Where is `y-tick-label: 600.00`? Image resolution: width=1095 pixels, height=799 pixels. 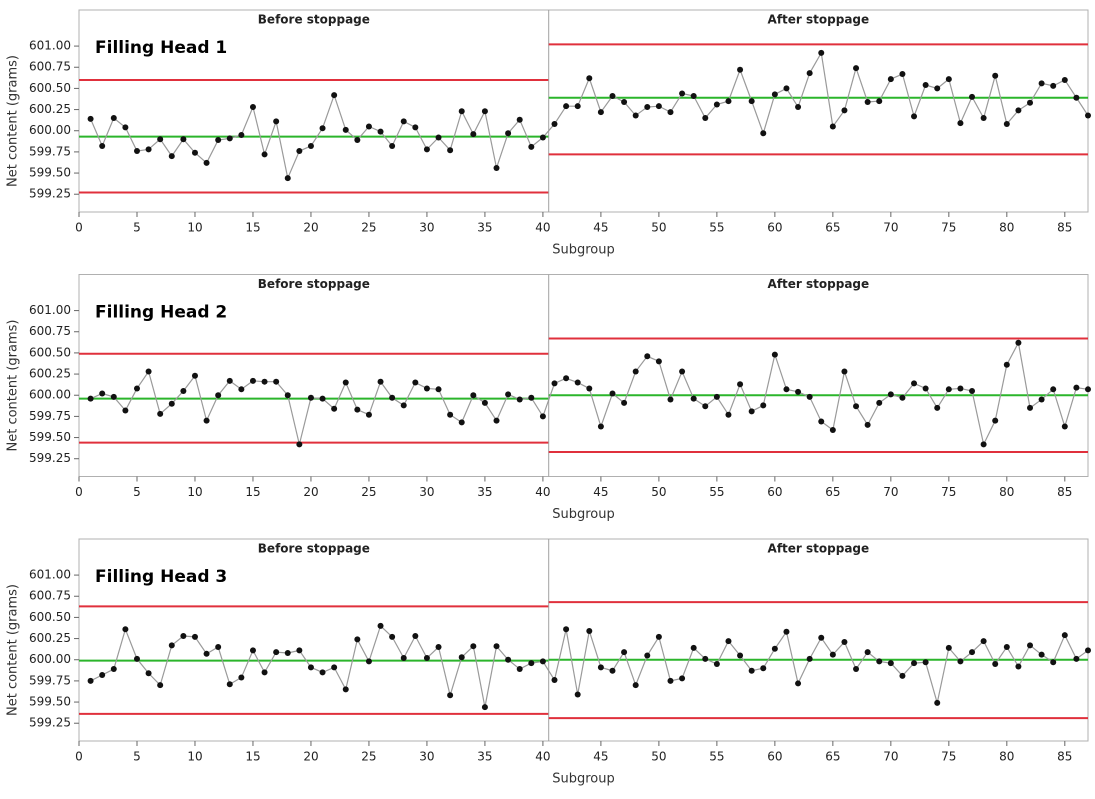 y-tick-label: 600.00 is located at coordinates (50, 130).